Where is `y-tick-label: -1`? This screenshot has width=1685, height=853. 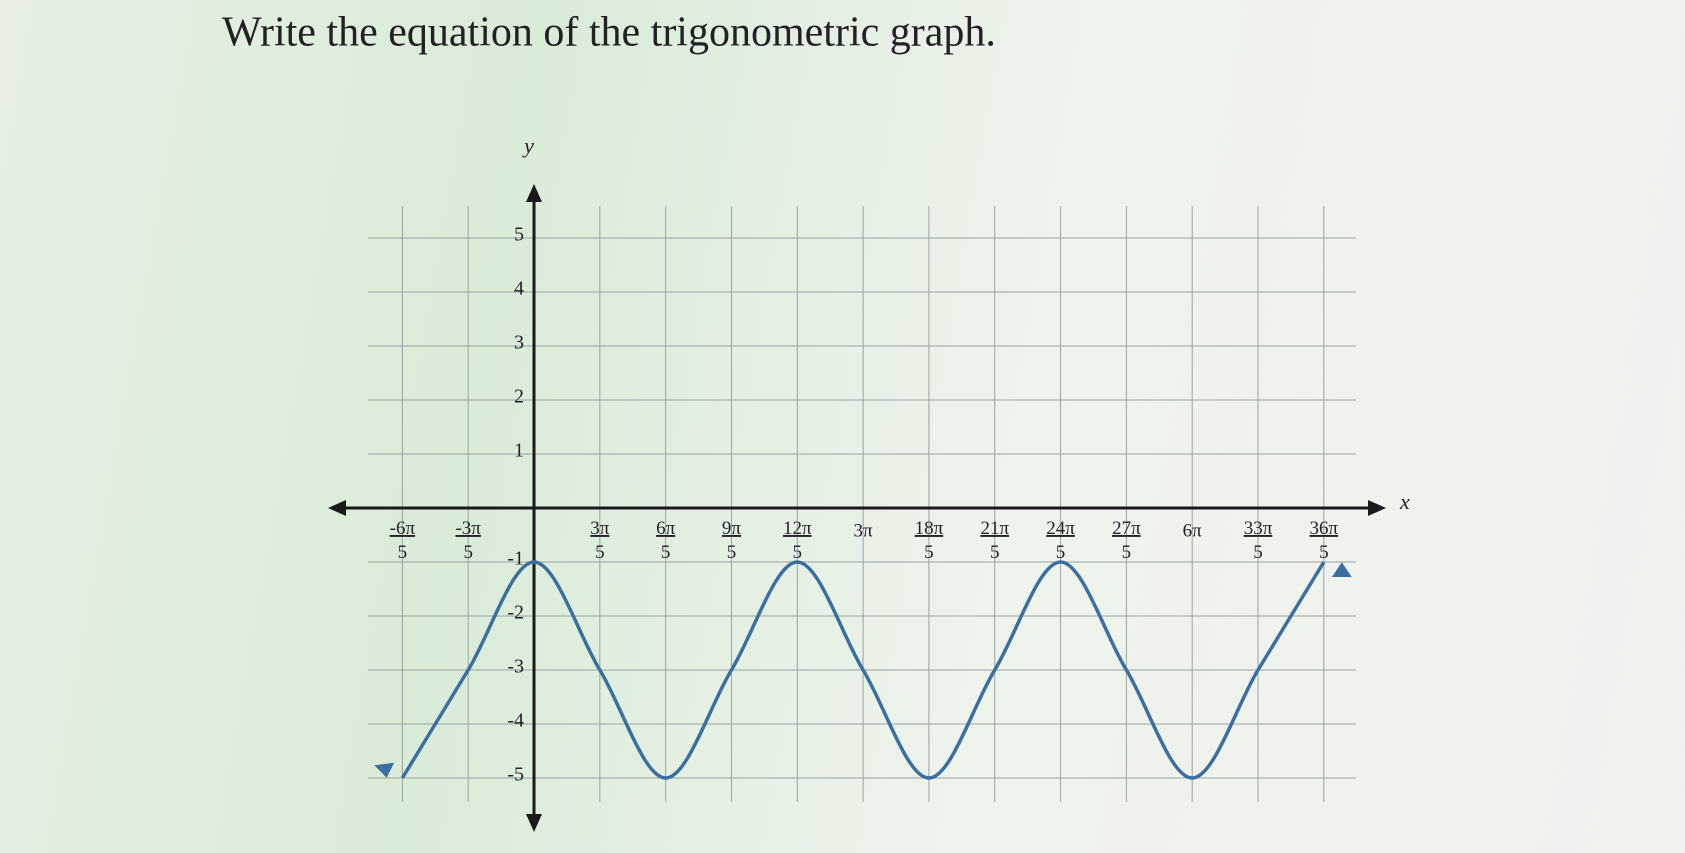 y-tick-label: -1 is located at coordinates (515, 559).